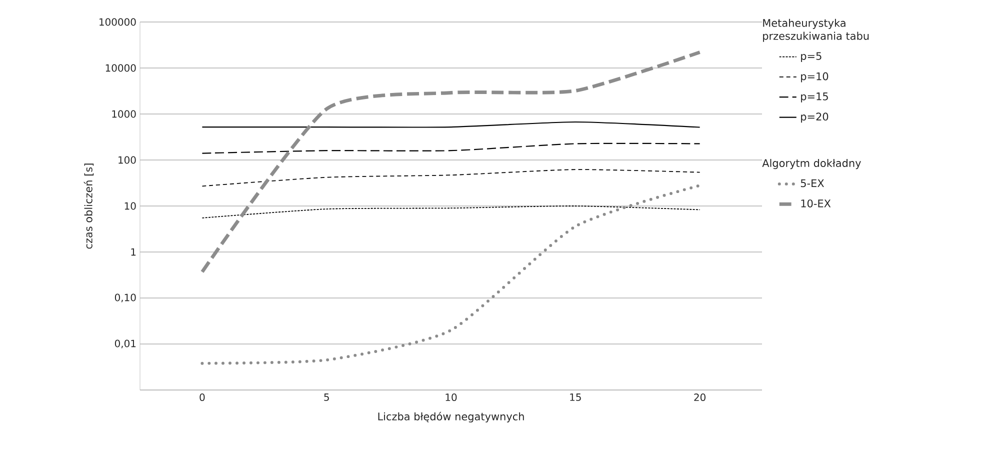 The height and width of the screenshot is (450, 981). Describe the element at coordinates (814, 97) in the screenshot. I see `legend-label: p=15` at that location.